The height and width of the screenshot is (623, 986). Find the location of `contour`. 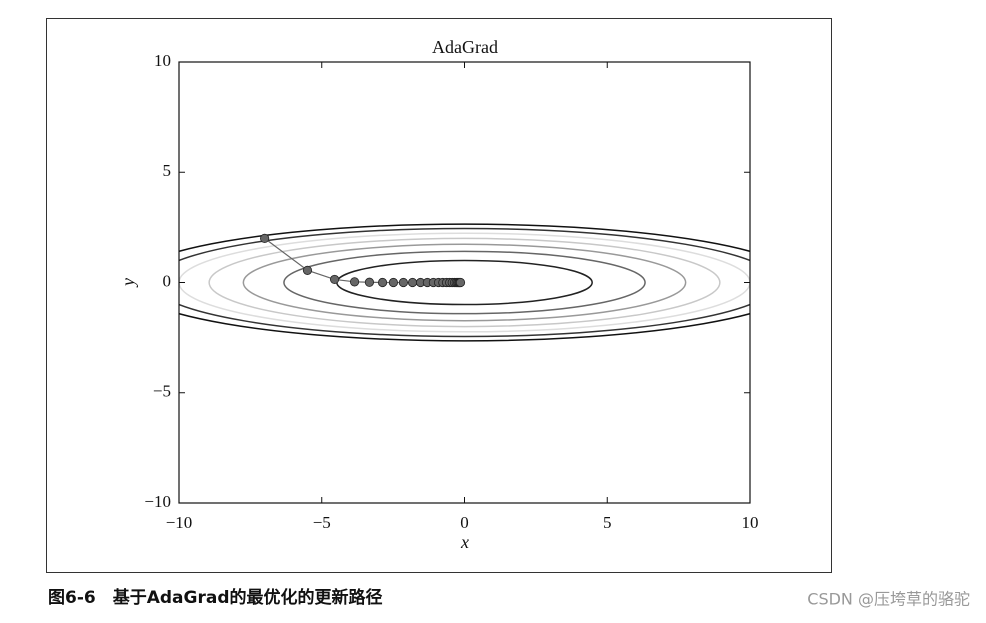

contour is located at coordinates (464, 282).